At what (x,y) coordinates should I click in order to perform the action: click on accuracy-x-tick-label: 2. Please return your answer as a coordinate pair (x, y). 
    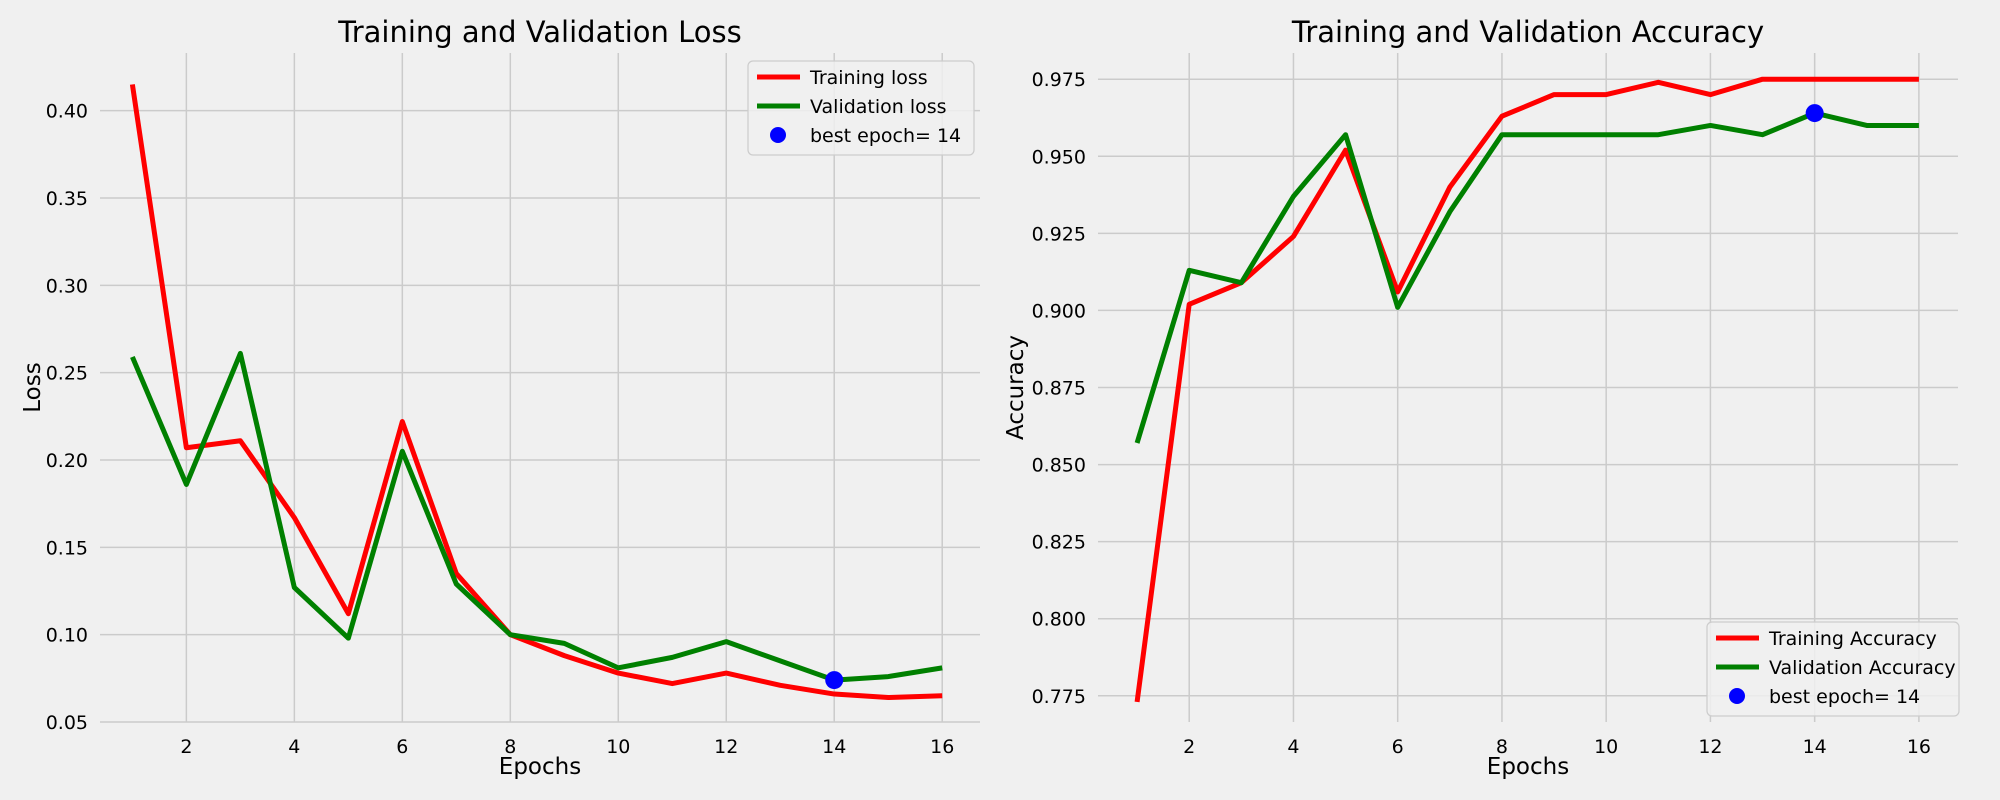
    Looking at the image, I should click on (1189, 747).